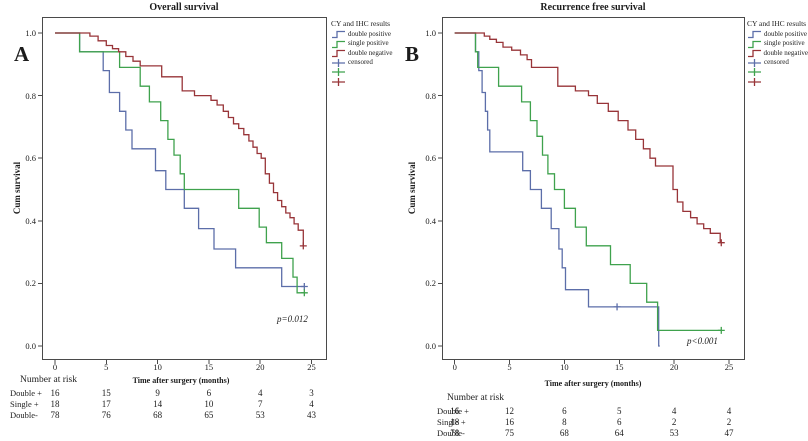  I want to click on p-value: p<0.001, so click(702, 341).